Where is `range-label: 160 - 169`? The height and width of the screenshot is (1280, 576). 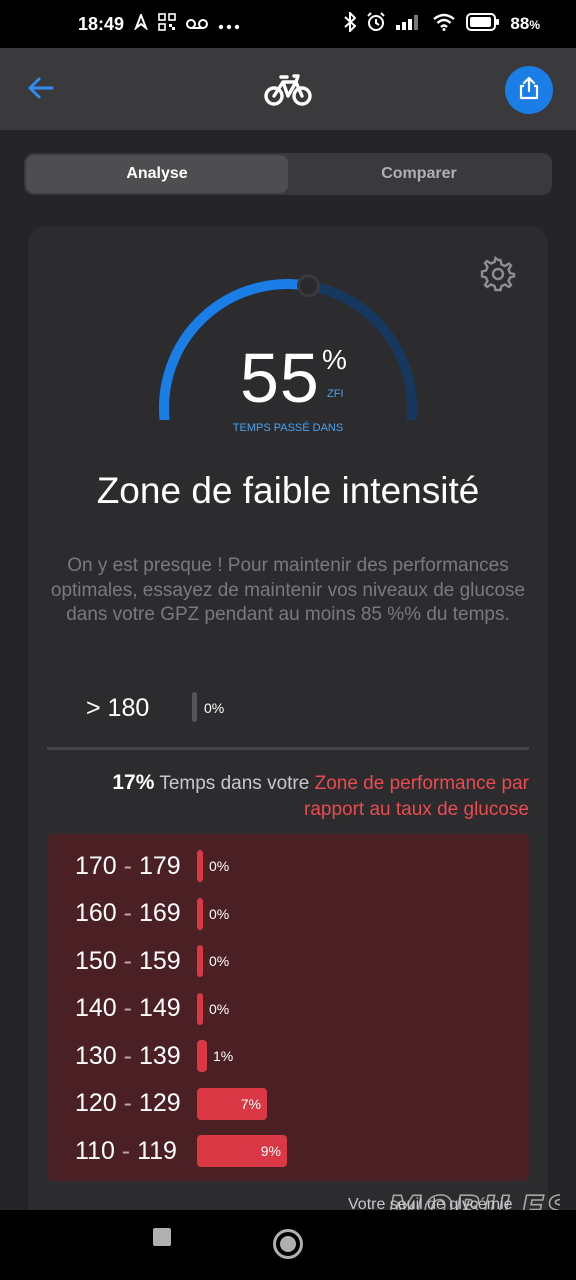
range-label: 160 - 169 is located at coordinates (136, 913).